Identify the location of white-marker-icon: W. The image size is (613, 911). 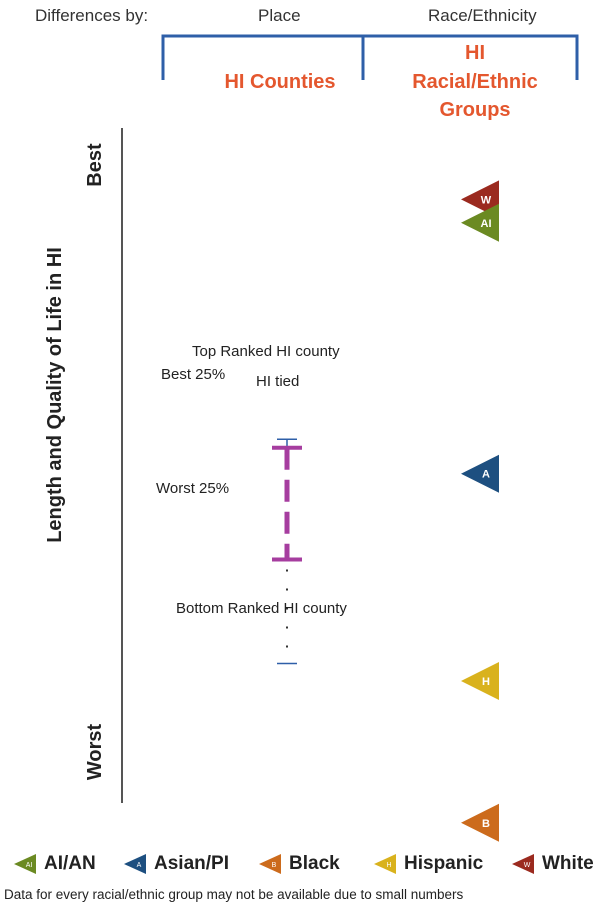
(523, 864).